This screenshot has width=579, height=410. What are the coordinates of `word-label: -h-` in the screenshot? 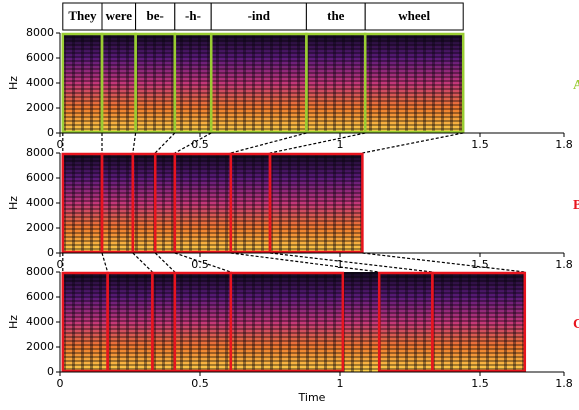 It's located at (193, 15).